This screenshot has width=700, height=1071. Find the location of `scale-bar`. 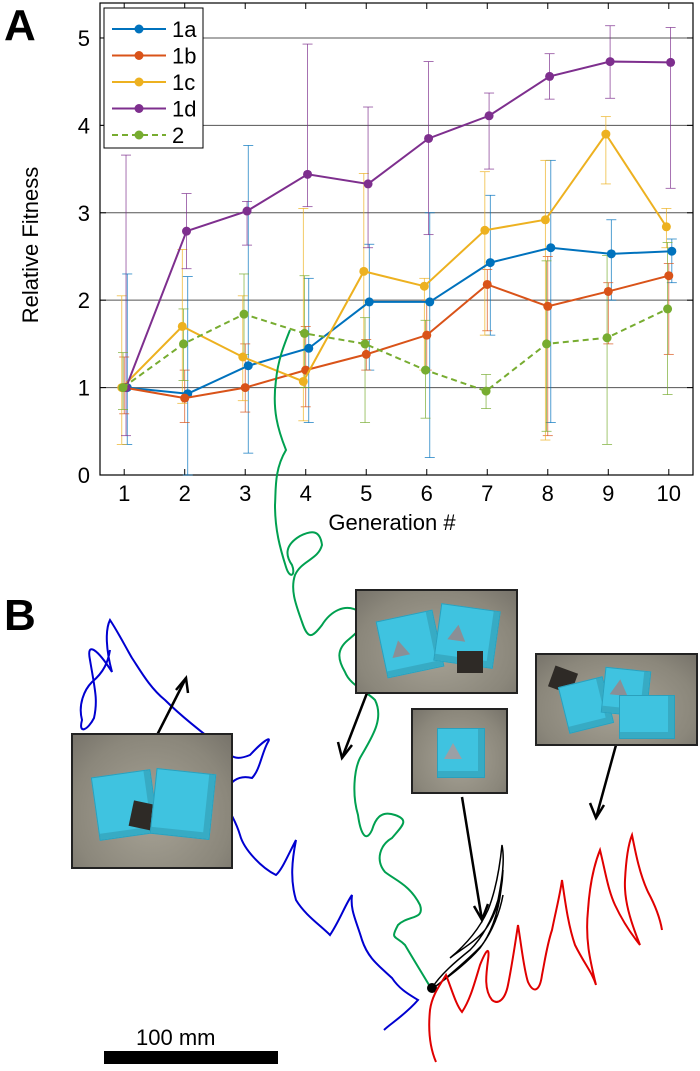

scale-bar is located at coordinates (191, 1057).